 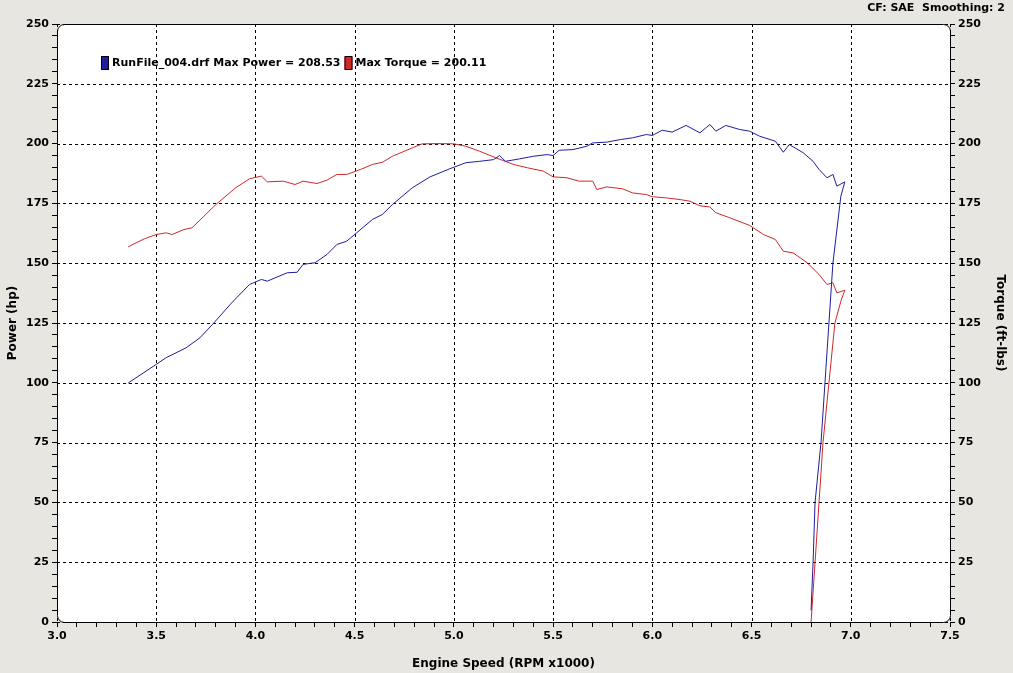 What do you see at coordinates (966, 562) in the screenshot?
I see `y2-tick-label: 25` at bounding box center [966, 562].